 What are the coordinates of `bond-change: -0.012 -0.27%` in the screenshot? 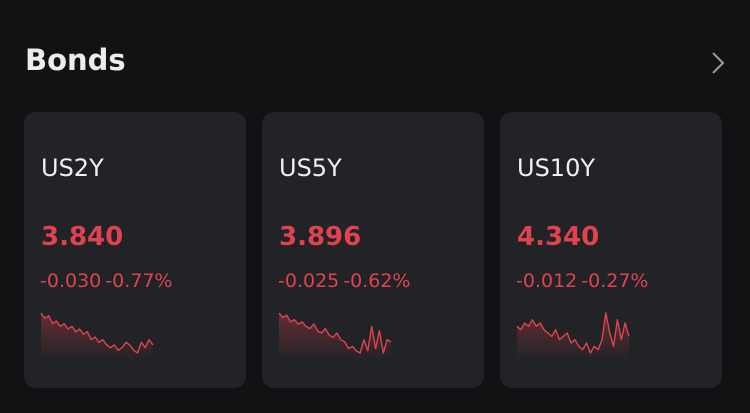 It's located at (584, 281).